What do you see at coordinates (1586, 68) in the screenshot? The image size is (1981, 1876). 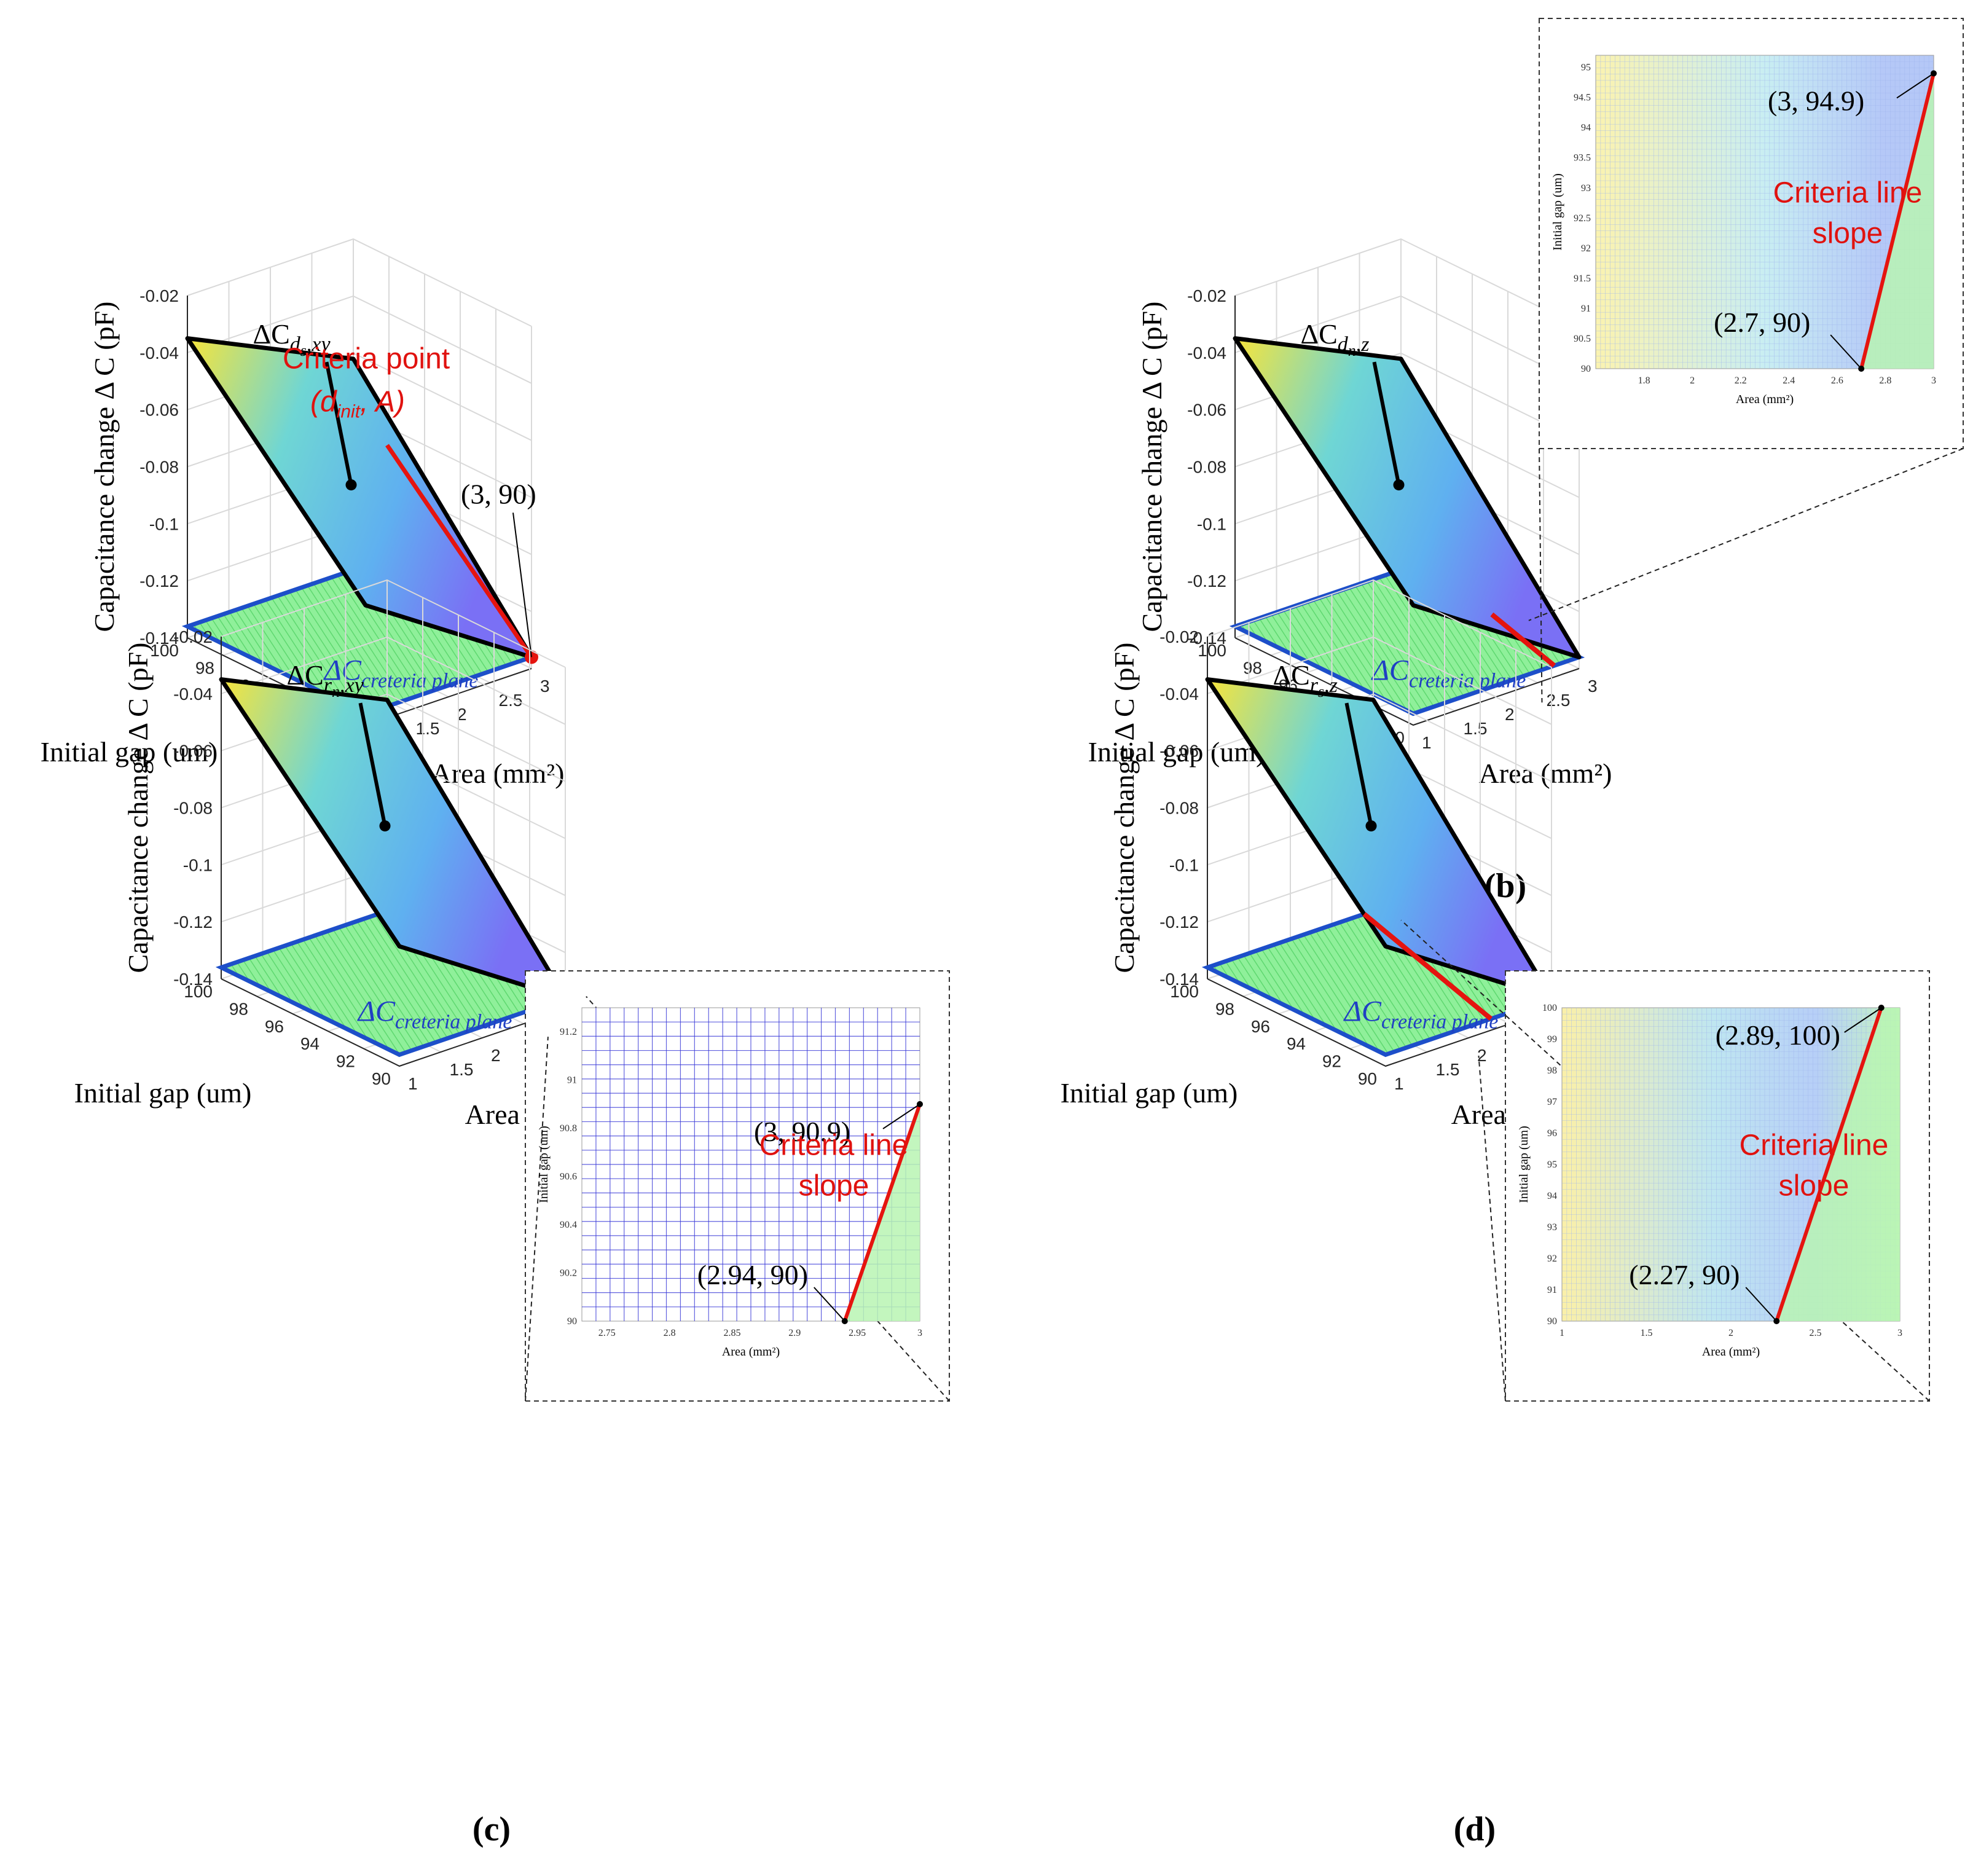 I see `inset-y-tick: 95` at bounding box center [1586, 68].